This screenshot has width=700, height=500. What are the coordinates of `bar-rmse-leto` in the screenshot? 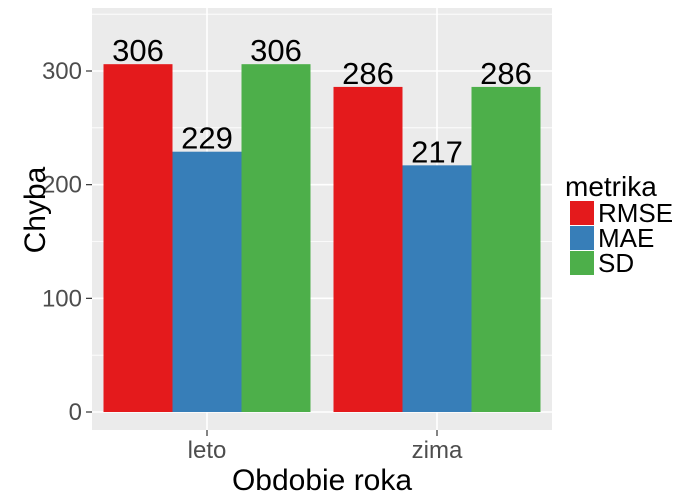 It's located at (138, 238).